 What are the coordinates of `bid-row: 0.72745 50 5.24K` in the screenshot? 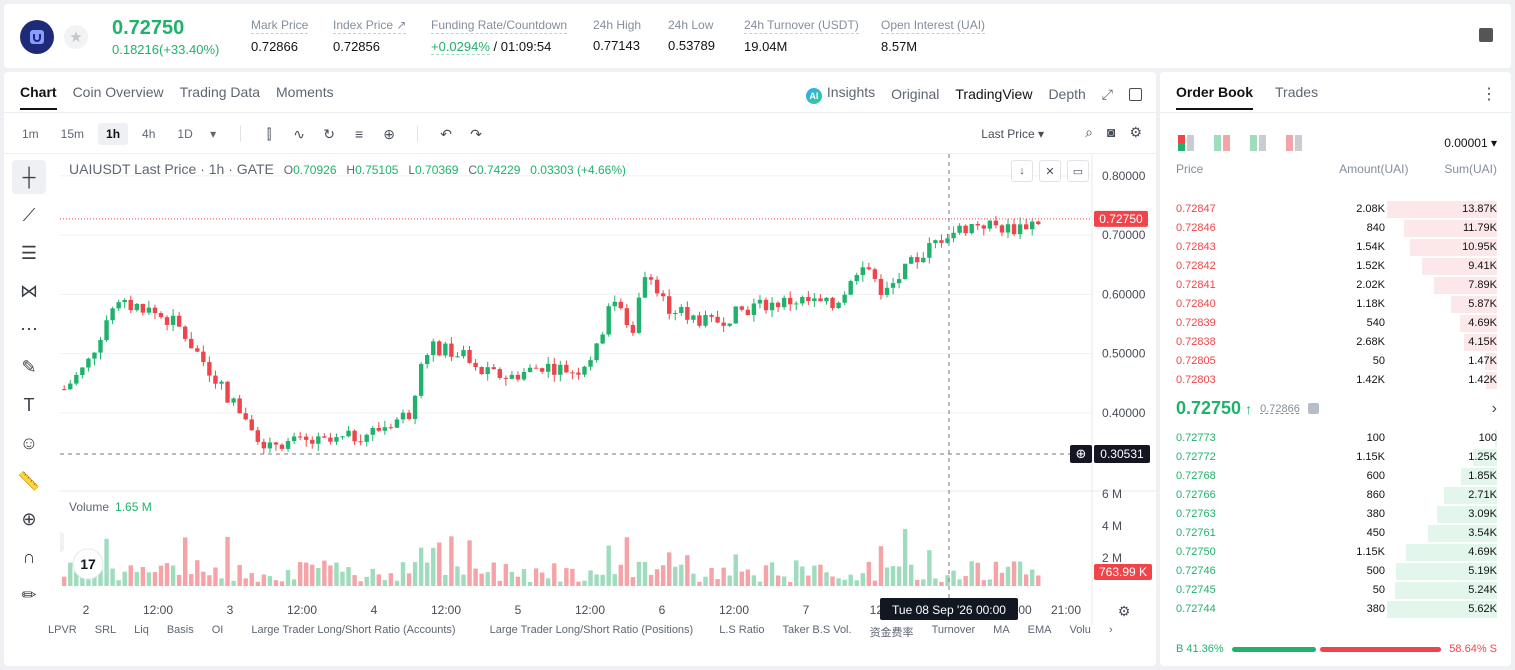 It's located at (1336, 590).